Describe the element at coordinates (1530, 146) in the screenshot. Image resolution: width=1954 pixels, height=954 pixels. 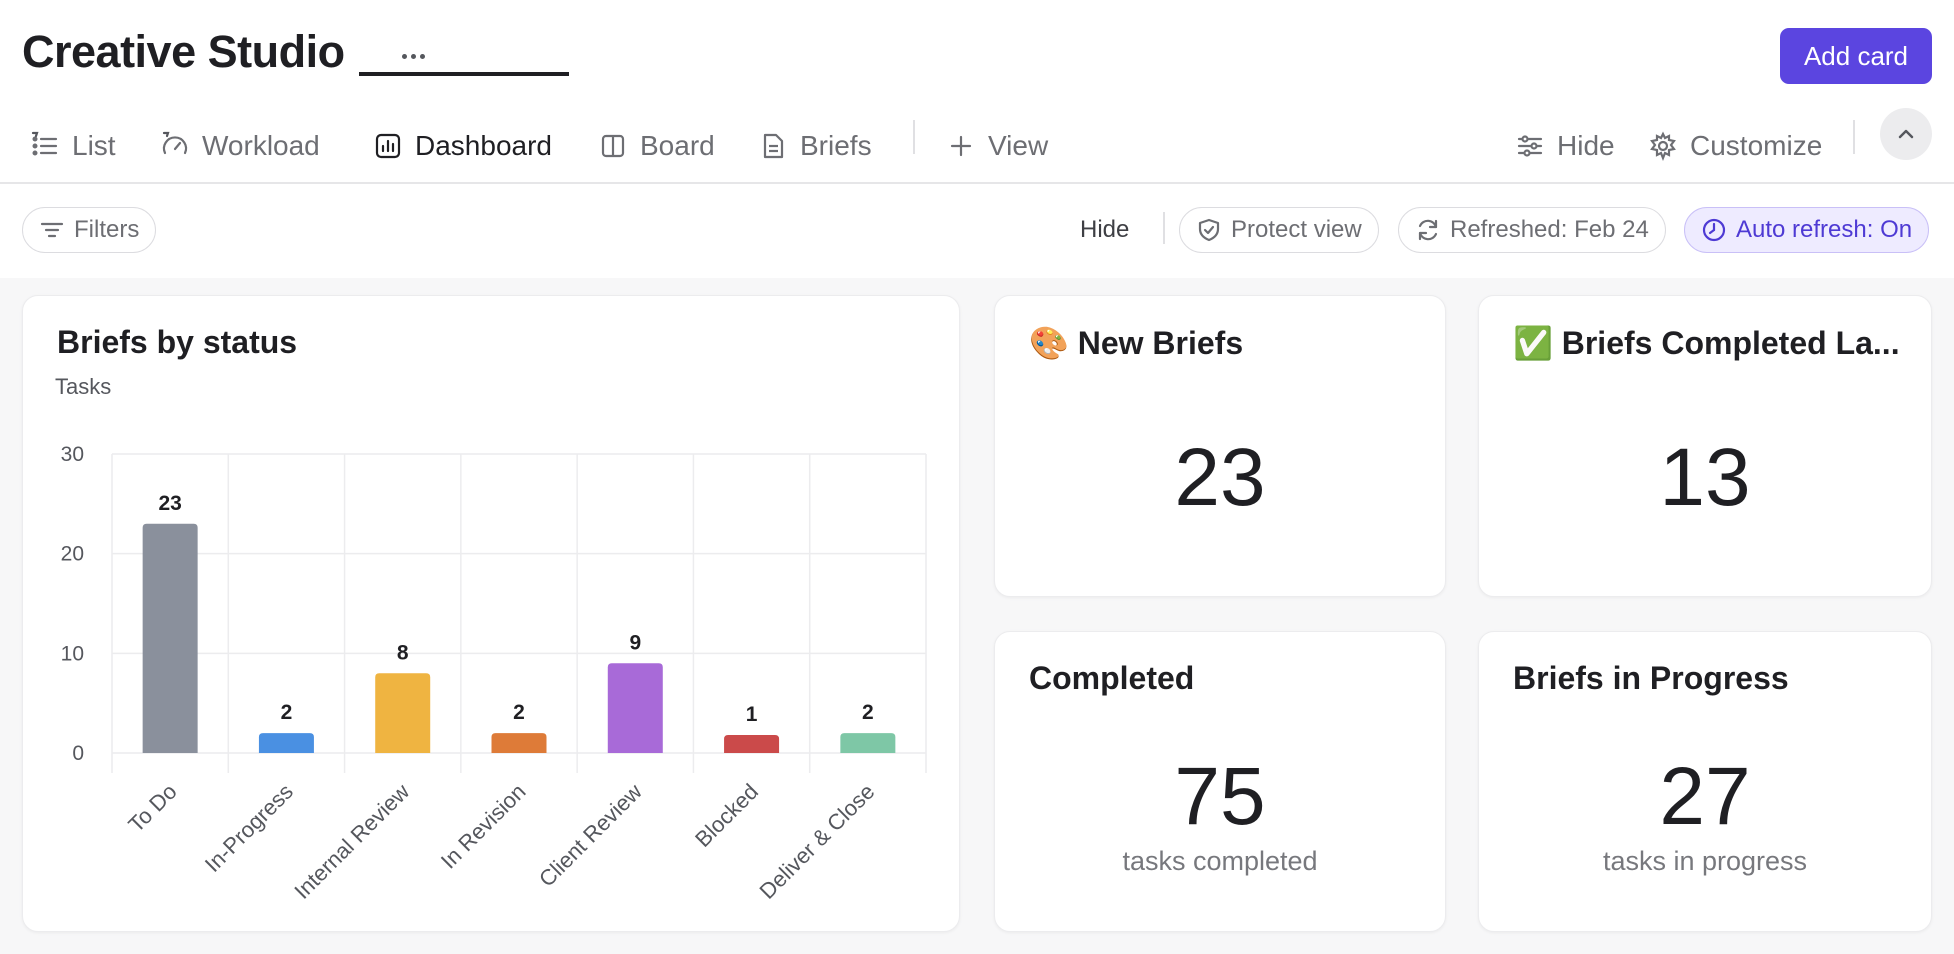
I see `sliders-icon` at that location.